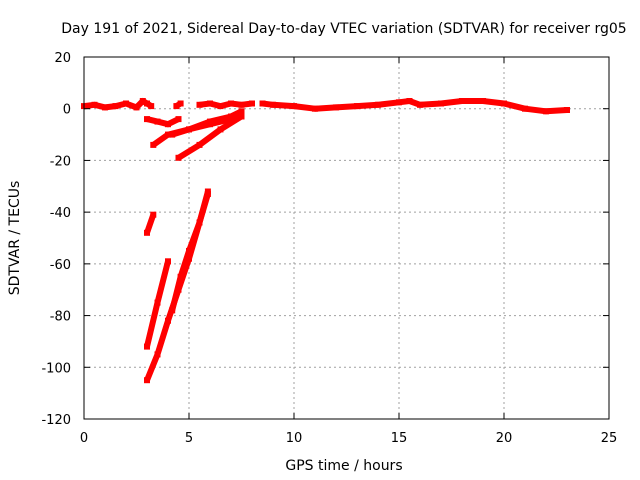  I want to click on data-series-short-segment, so click(178, 105).